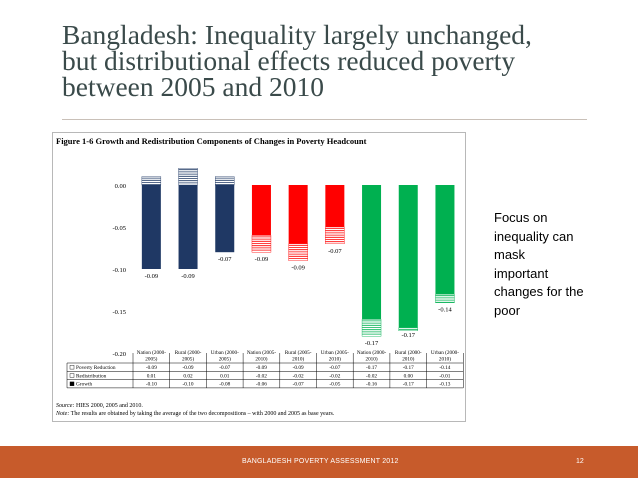  I want to click on table-cell: -0.16, so click(371, 385).